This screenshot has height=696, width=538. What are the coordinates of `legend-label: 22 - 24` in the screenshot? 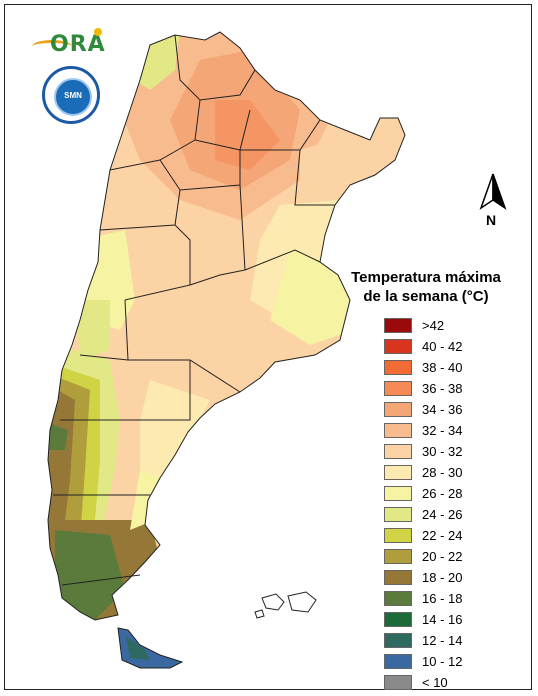 It's located at (442, 535).